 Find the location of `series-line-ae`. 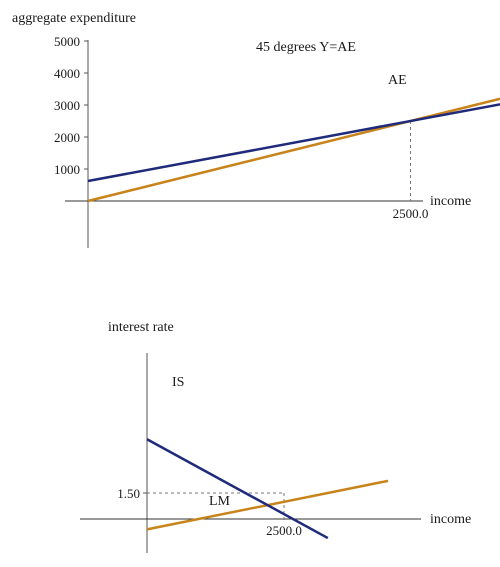

series-line-ae is located at coordinates (293, 143).